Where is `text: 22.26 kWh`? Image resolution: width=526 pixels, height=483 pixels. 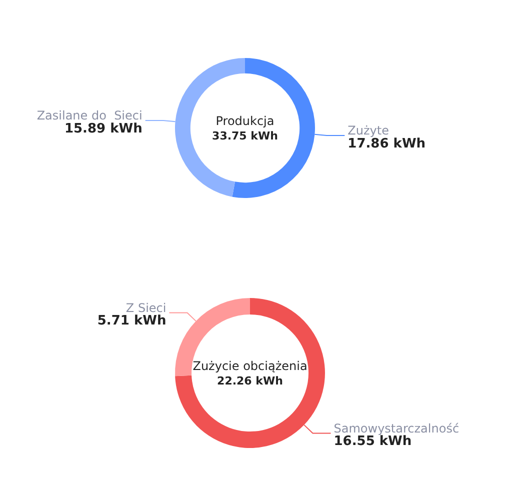 text: 22.26 kWh is located at coordinates (250, 381).